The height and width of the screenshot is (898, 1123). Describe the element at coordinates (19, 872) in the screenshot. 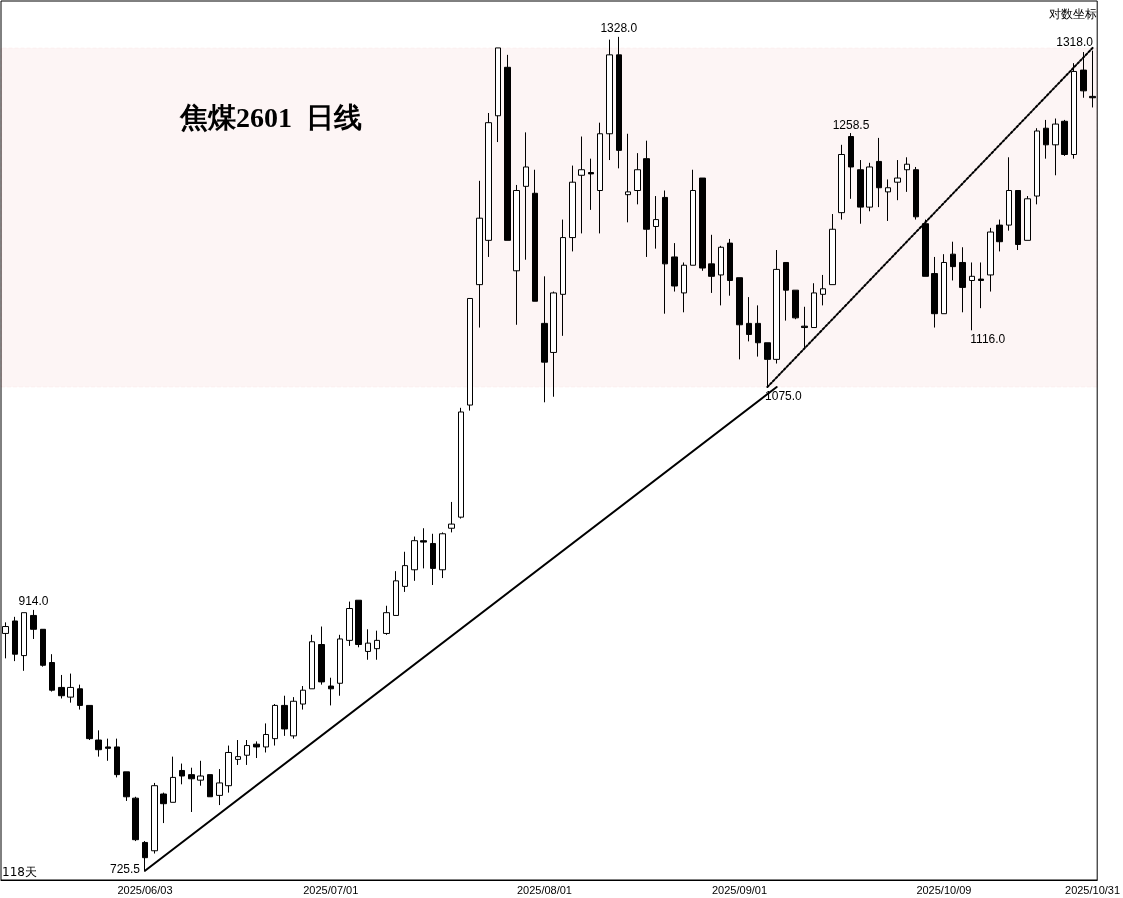

I see `annotation: 118天` at that location.